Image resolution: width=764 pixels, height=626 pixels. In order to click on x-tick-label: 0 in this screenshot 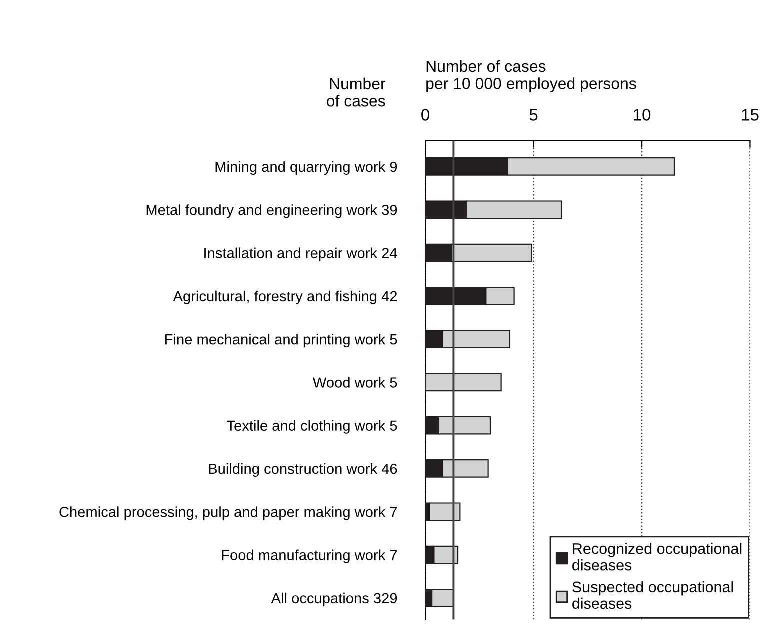, I will do `click(426, 115)`.